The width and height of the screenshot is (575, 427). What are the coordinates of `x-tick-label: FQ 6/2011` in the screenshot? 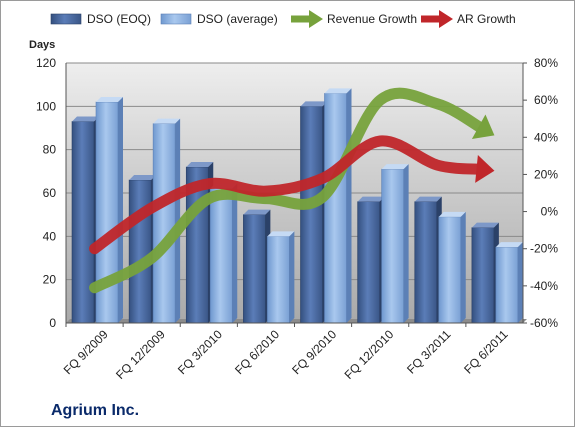 It's located at (486, 352).